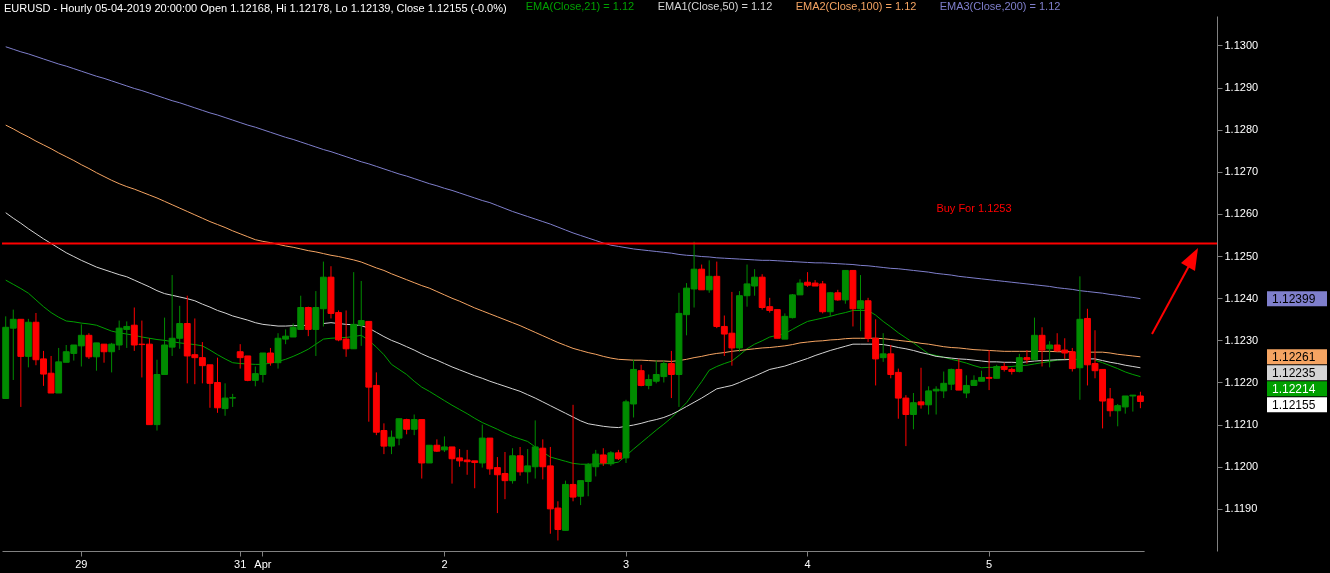 The image size is (1330, 573). I want to click on x-tick-label: 5, so click(989, 563).